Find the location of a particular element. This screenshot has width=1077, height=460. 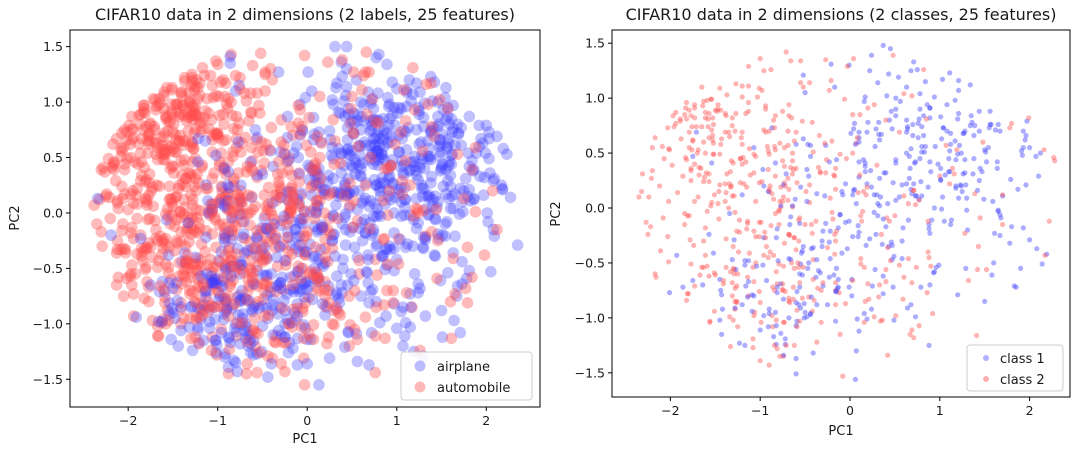

y-tick-label: −0.5 is located at coordinates (590, 262).